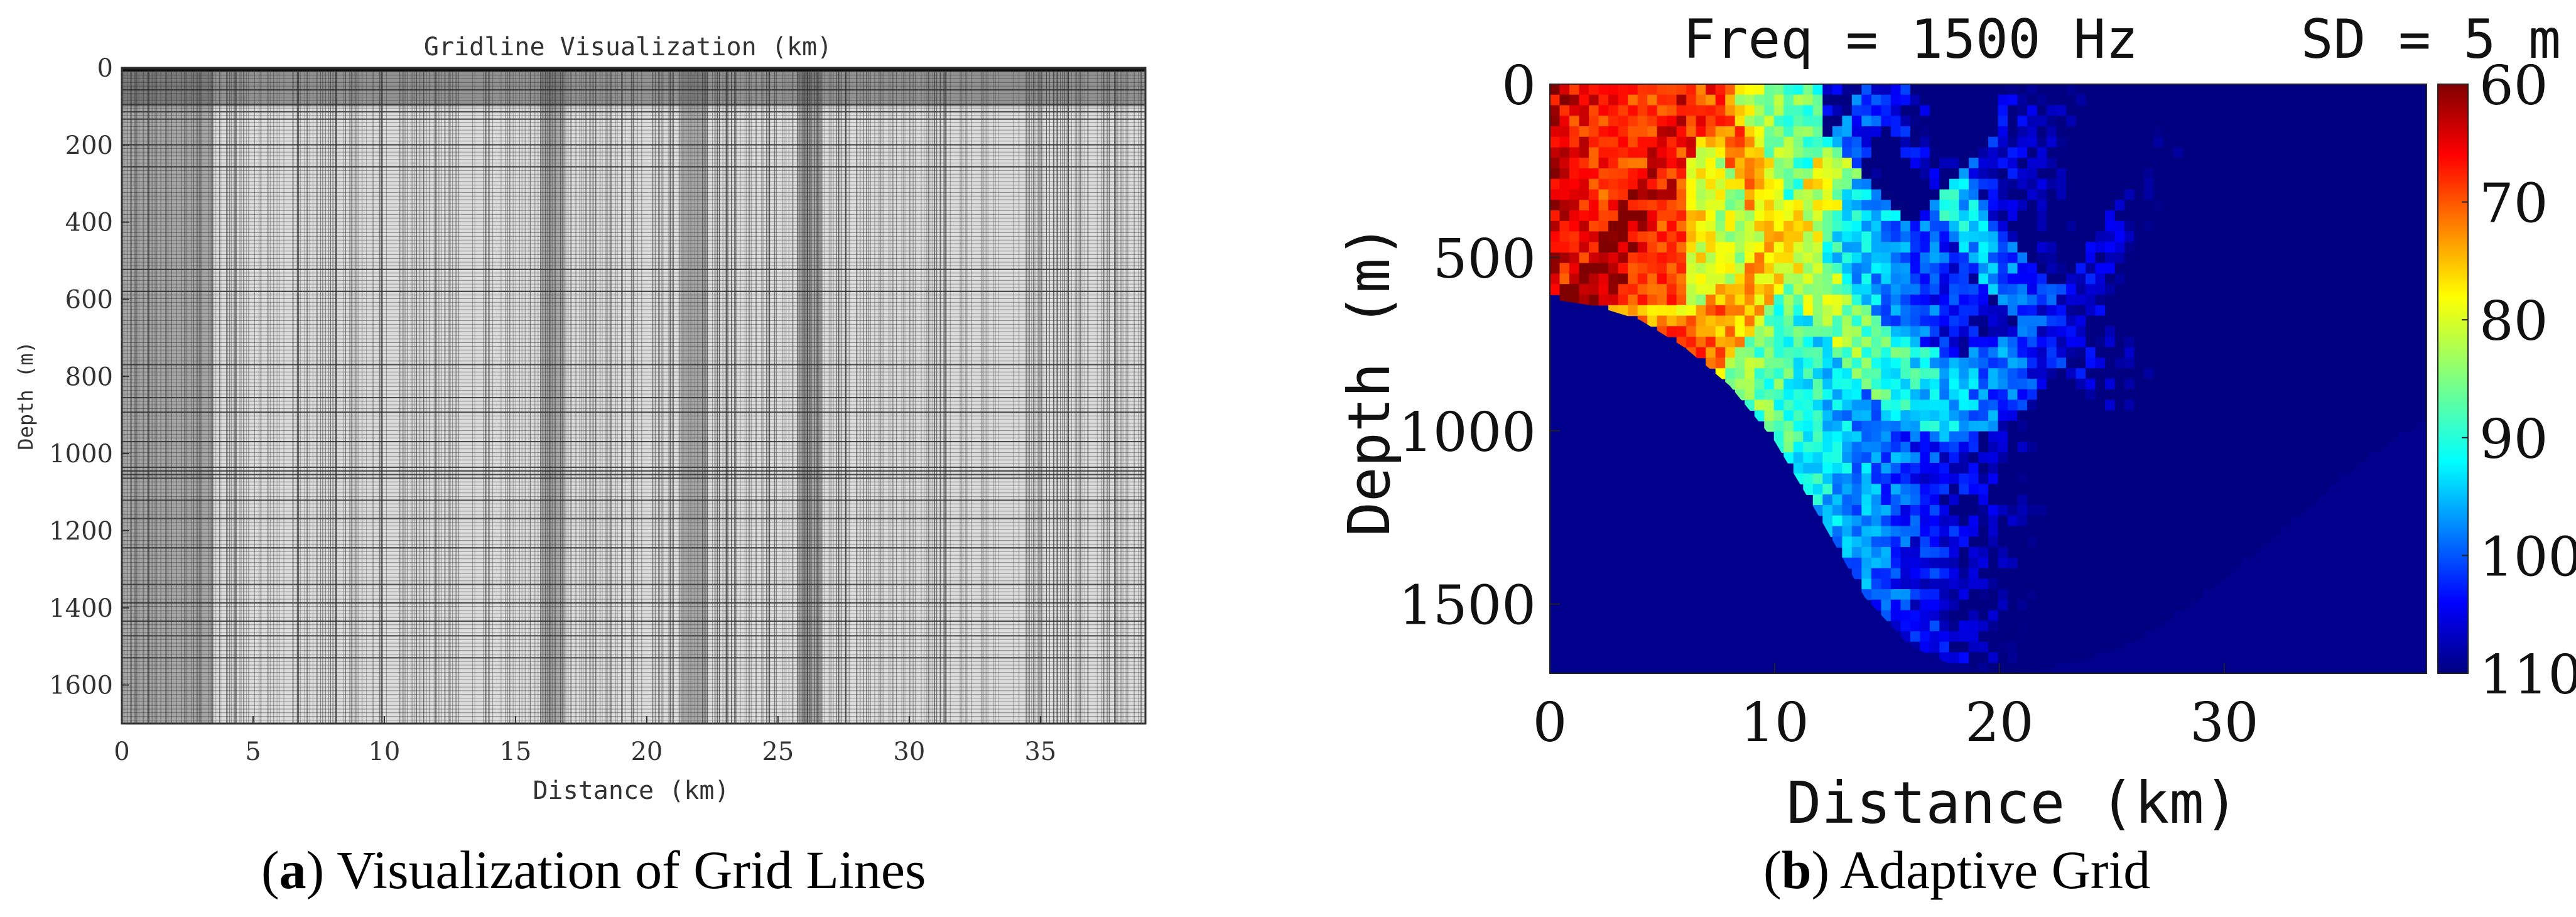  Describe the element at coordinates (292, 870) in the screenshot. I see `panel-a-letter: a` at that location.